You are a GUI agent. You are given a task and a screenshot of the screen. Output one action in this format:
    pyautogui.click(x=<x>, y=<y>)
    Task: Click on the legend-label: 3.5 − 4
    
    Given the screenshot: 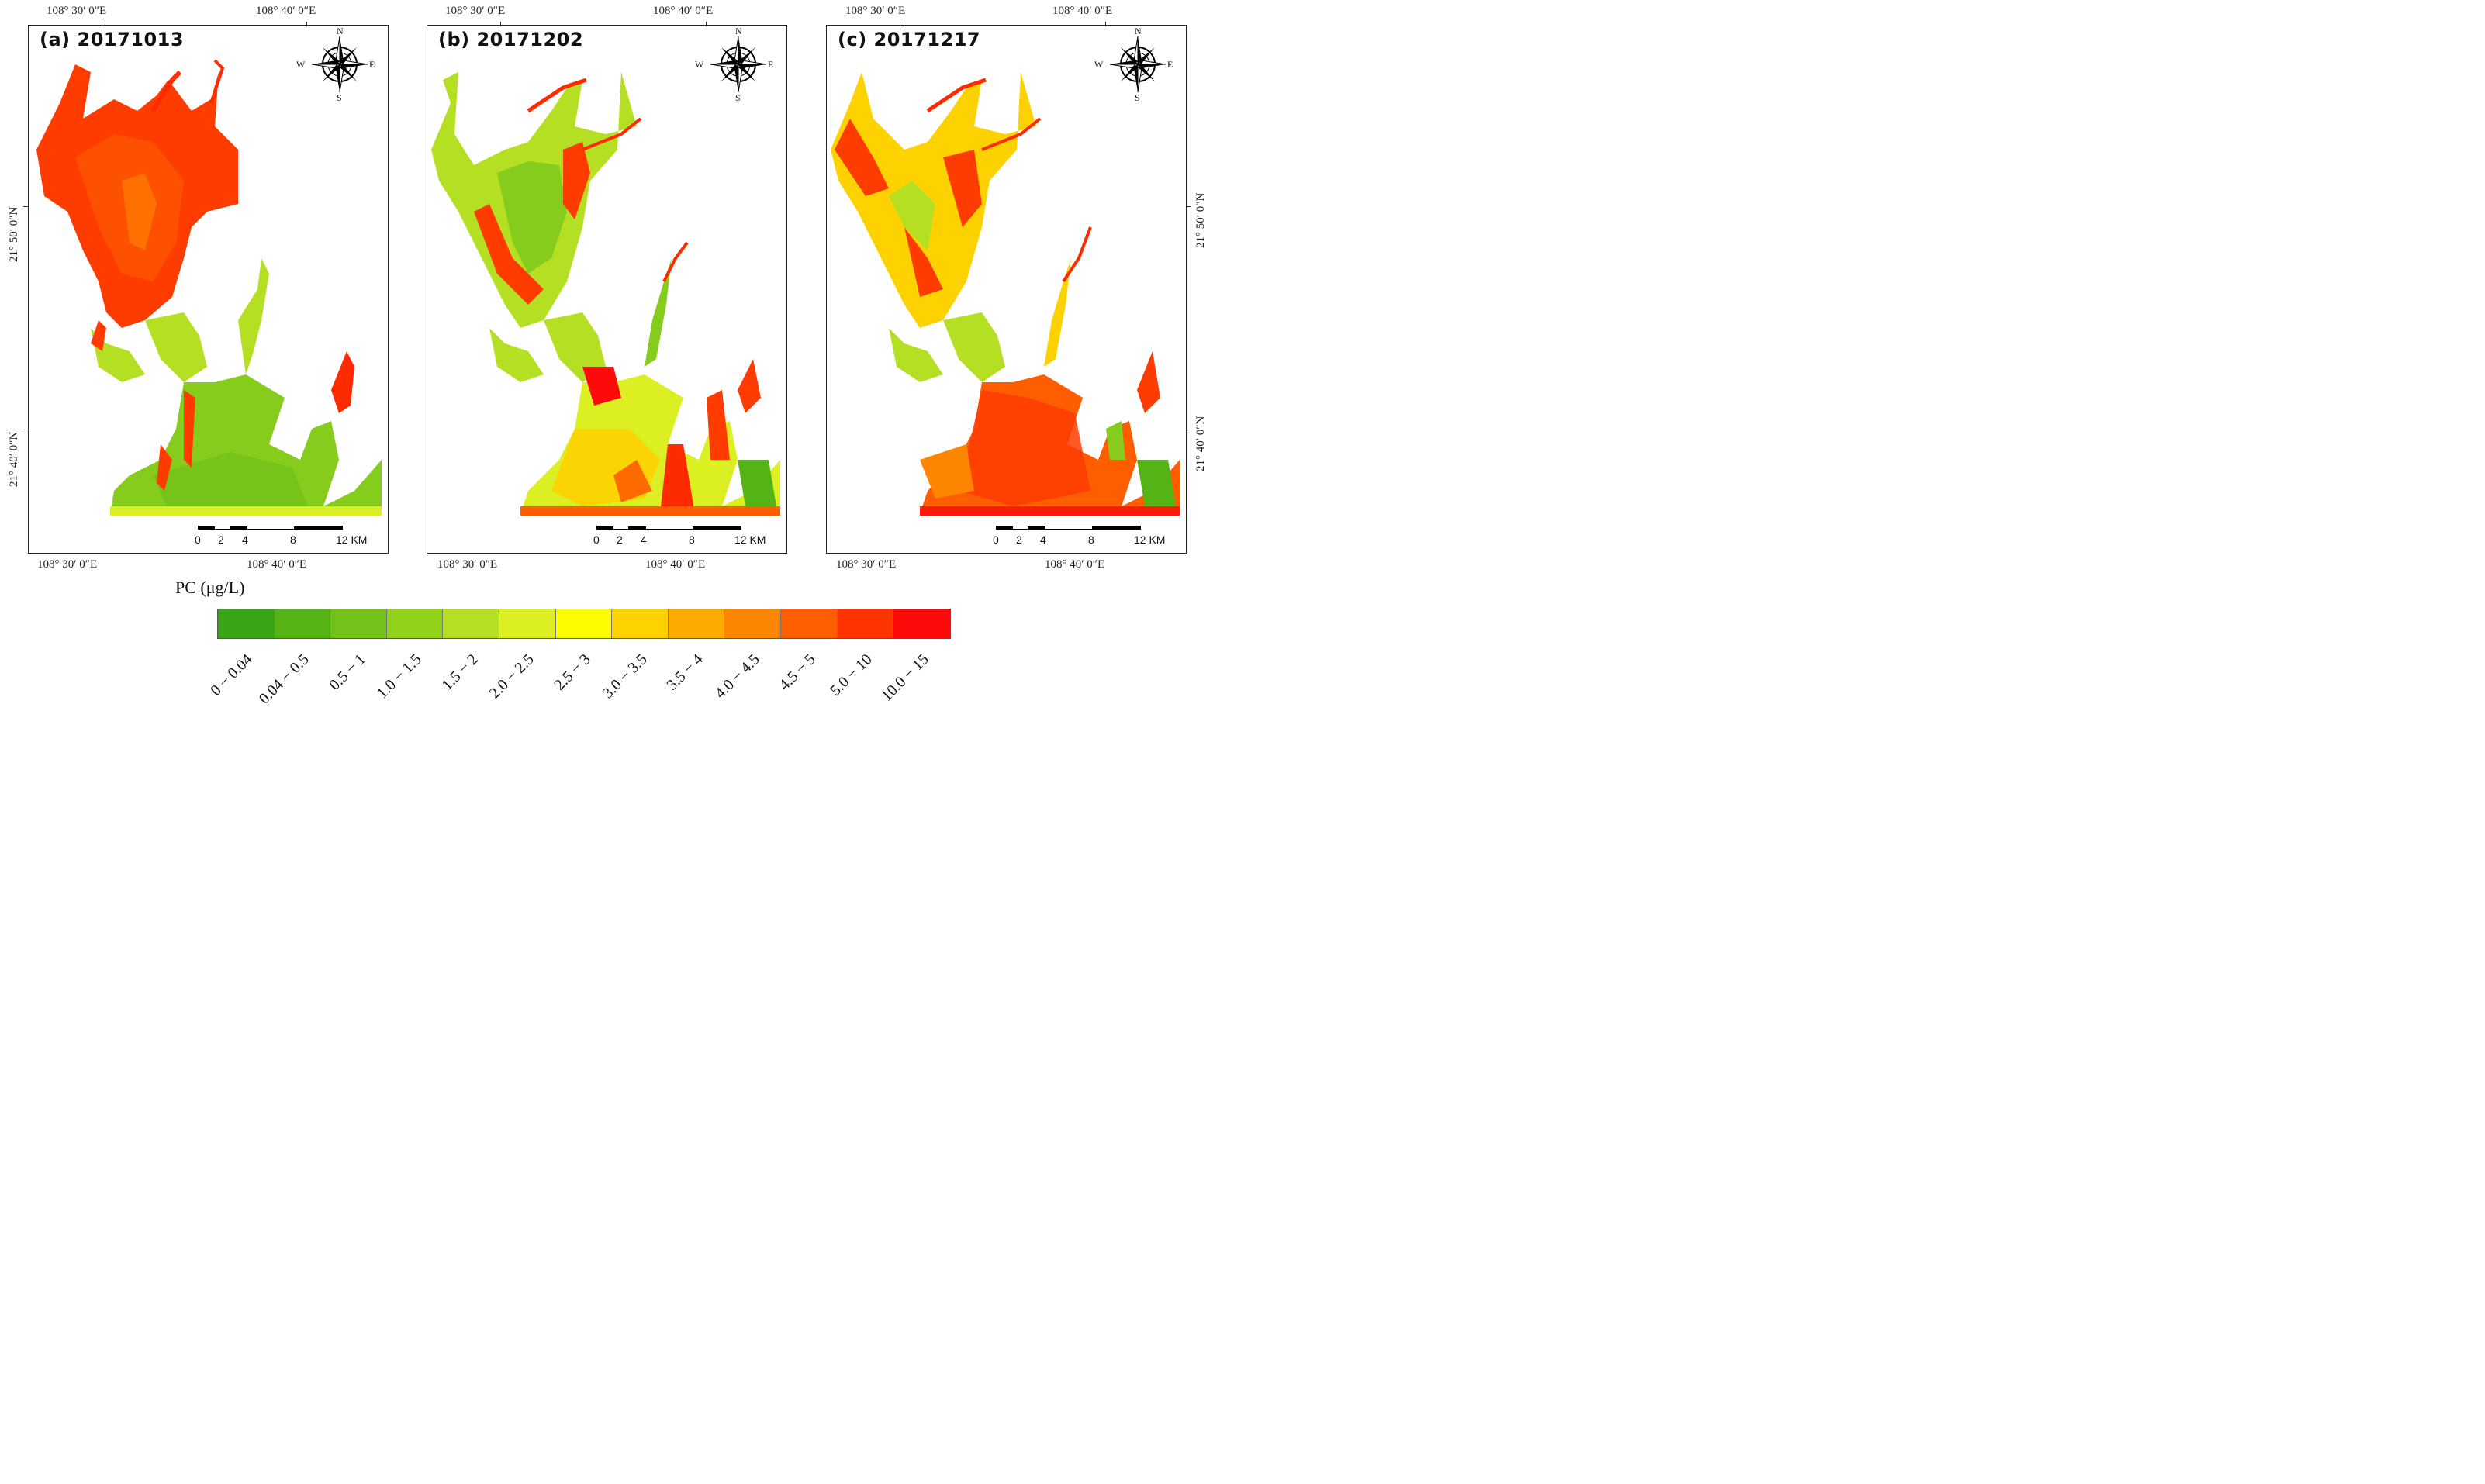 What is the action you would take?
    pyautogui.click(x=685, y=673)
    